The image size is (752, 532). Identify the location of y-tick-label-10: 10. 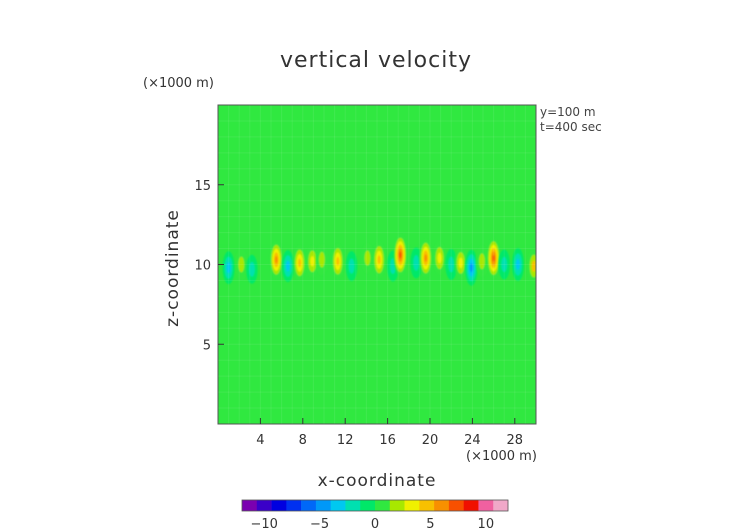
(202, 266).